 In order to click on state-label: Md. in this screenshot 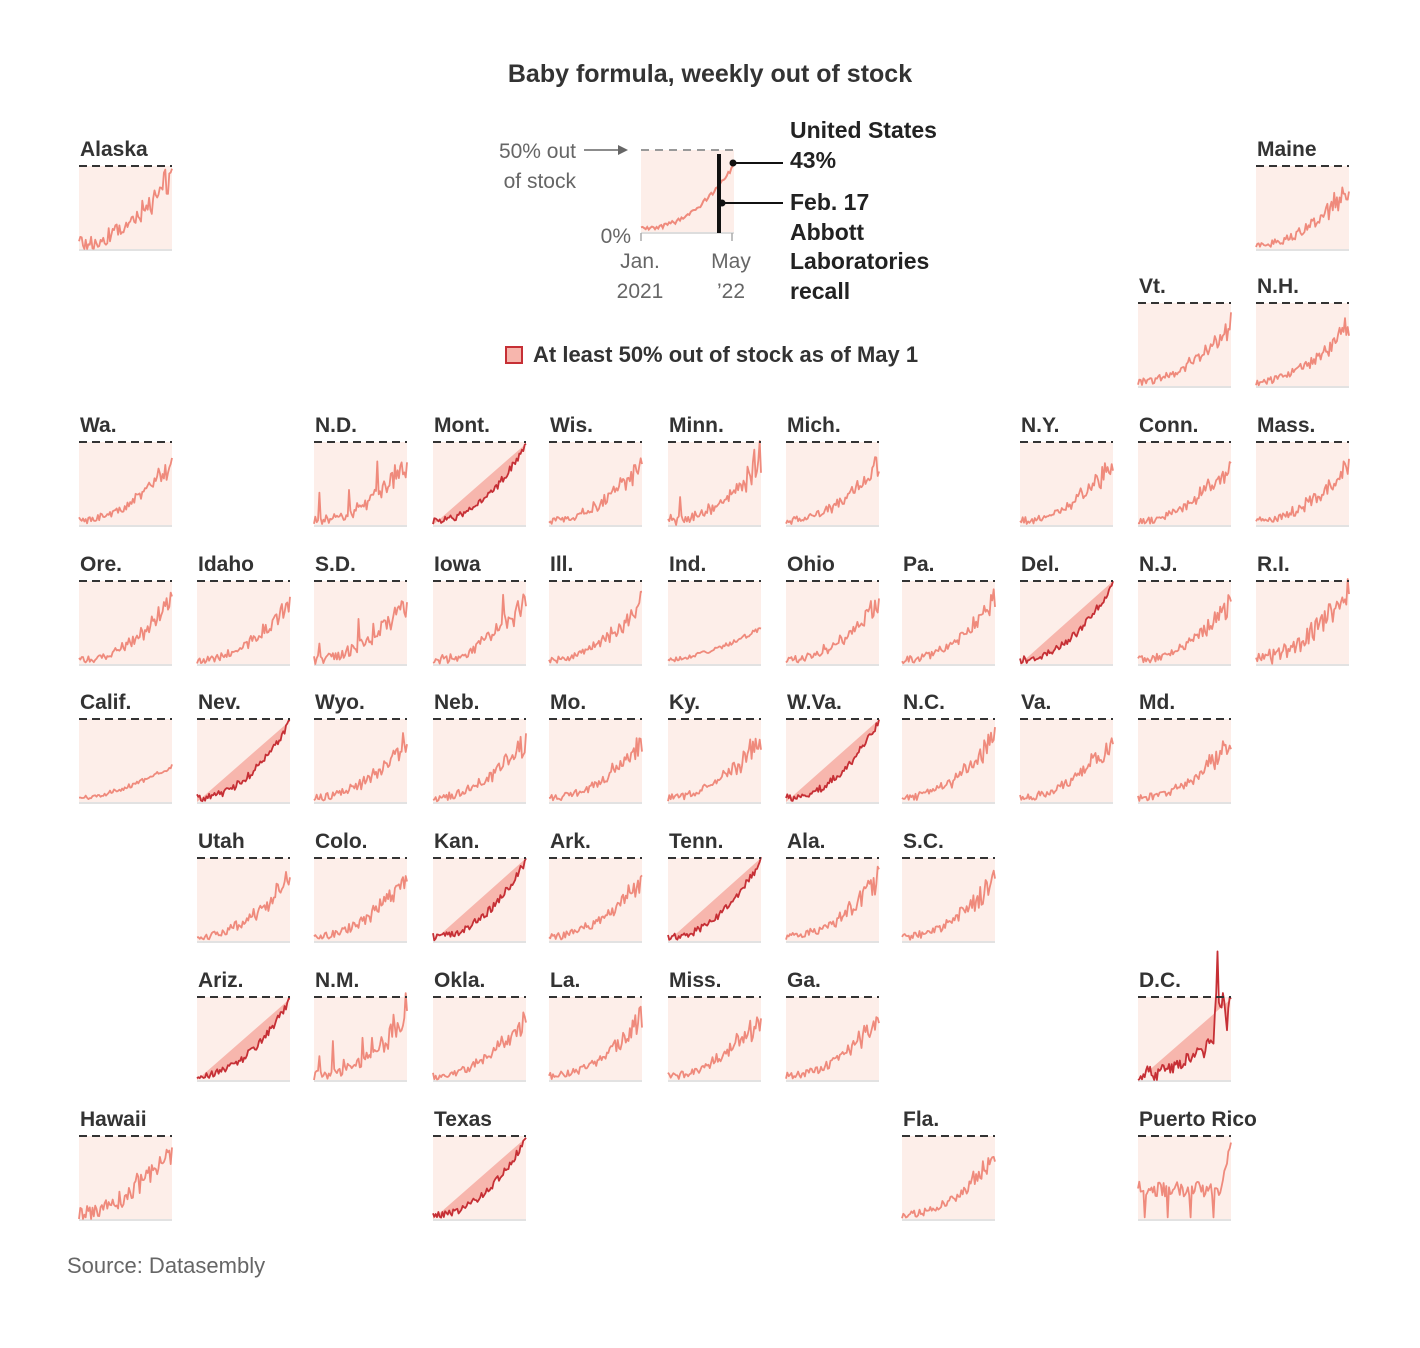, I will do `click(1157, 702)`.